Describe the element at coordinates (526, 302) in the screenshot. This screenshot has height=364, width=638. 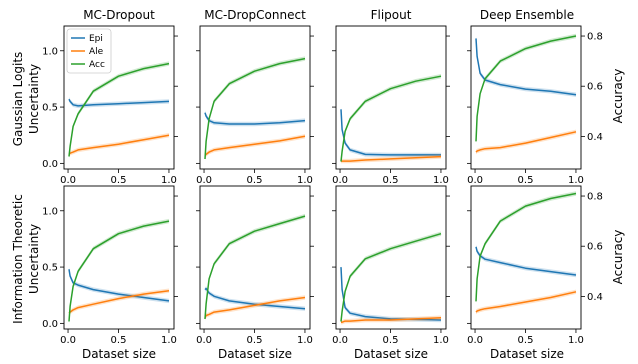
I see `line-ale-r1-c3` at that location.